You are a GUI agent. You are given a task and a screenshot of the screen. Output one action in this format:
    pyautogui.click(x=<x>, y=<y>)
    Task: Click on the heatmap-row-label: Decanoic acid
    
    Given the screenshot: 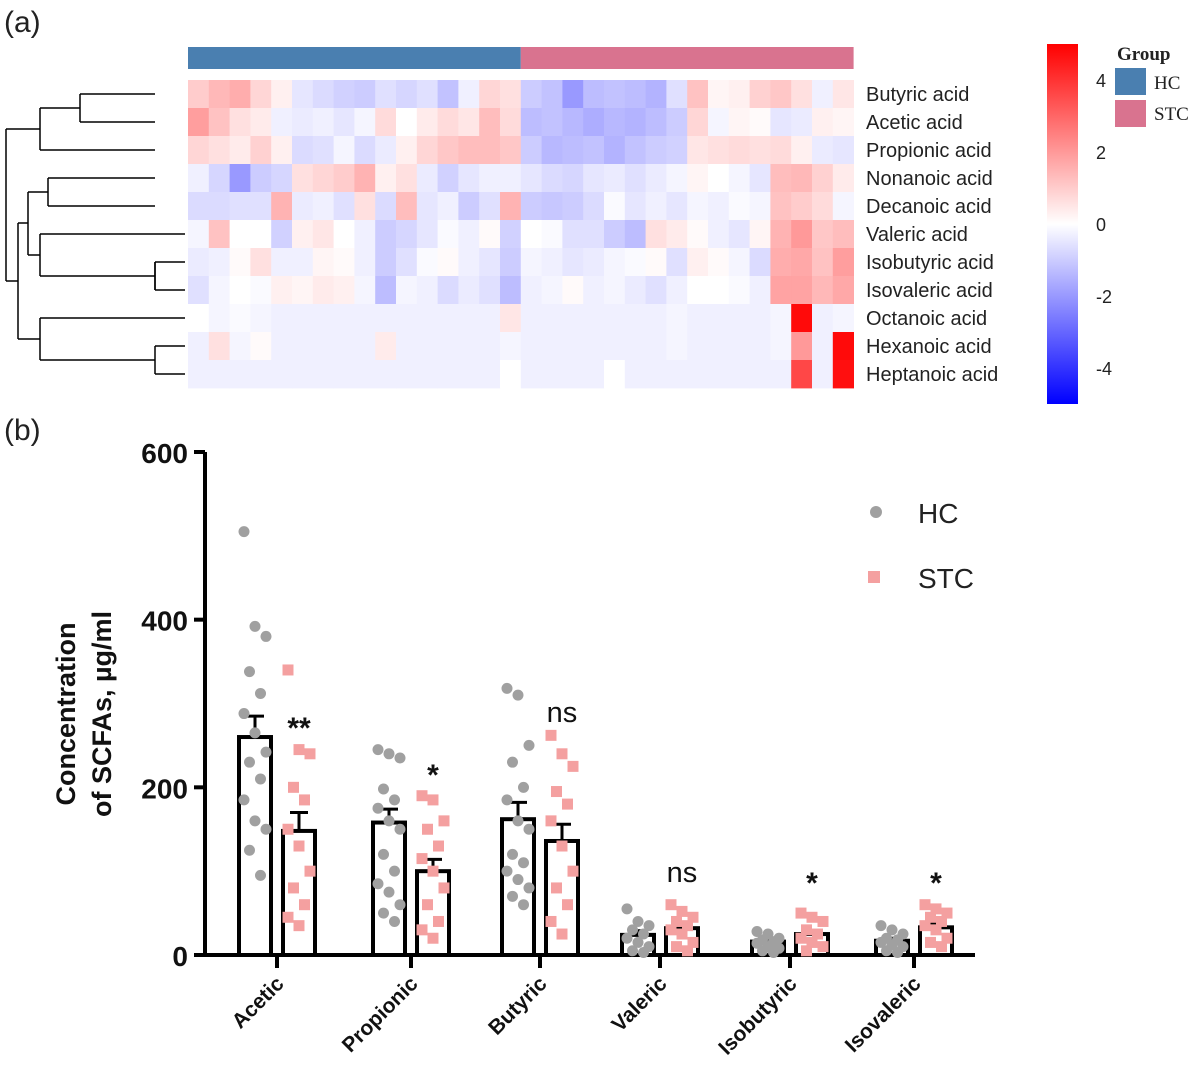 What is the action you would take?
    pyautogui.click(x=929, y=207)
    